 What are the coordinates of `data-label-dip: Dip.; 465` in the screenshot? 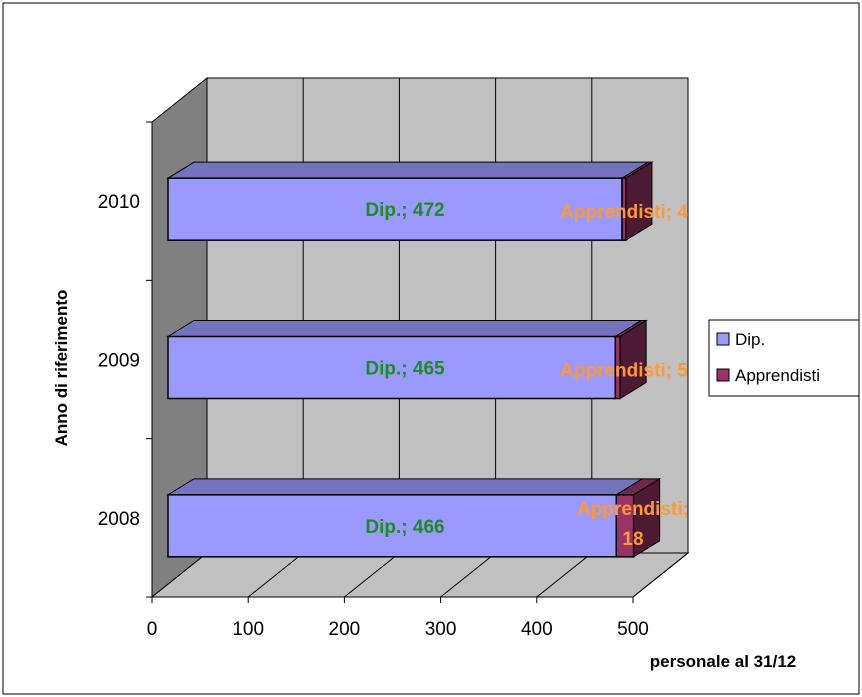 It's located at (405, 369).